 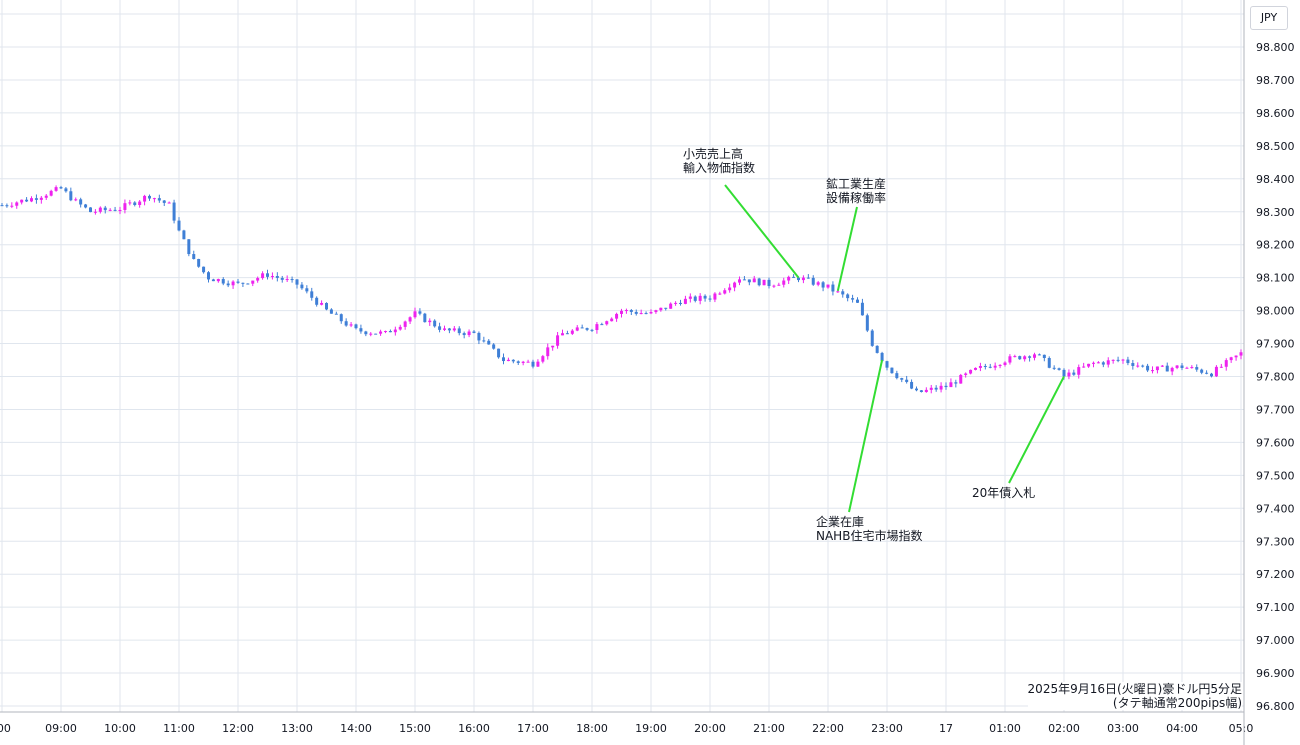 What do you see at coordinates (61, 728) in the screenshot?
I see `x-tick-label: 09:00` at bounding box center [61, 728].